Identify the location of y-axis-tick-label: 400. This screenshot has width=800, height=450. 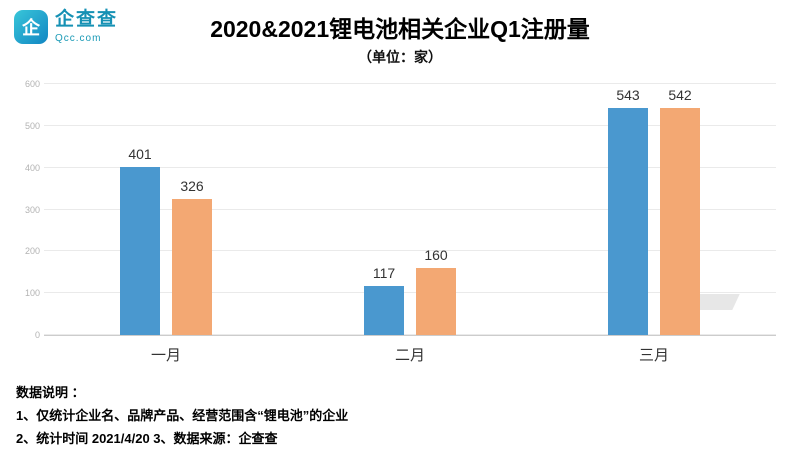
(29, 168).